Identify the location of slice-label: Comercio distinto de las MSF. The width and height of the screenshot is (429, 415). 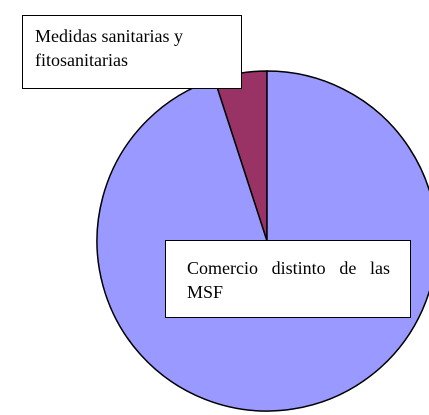
(288, 279).